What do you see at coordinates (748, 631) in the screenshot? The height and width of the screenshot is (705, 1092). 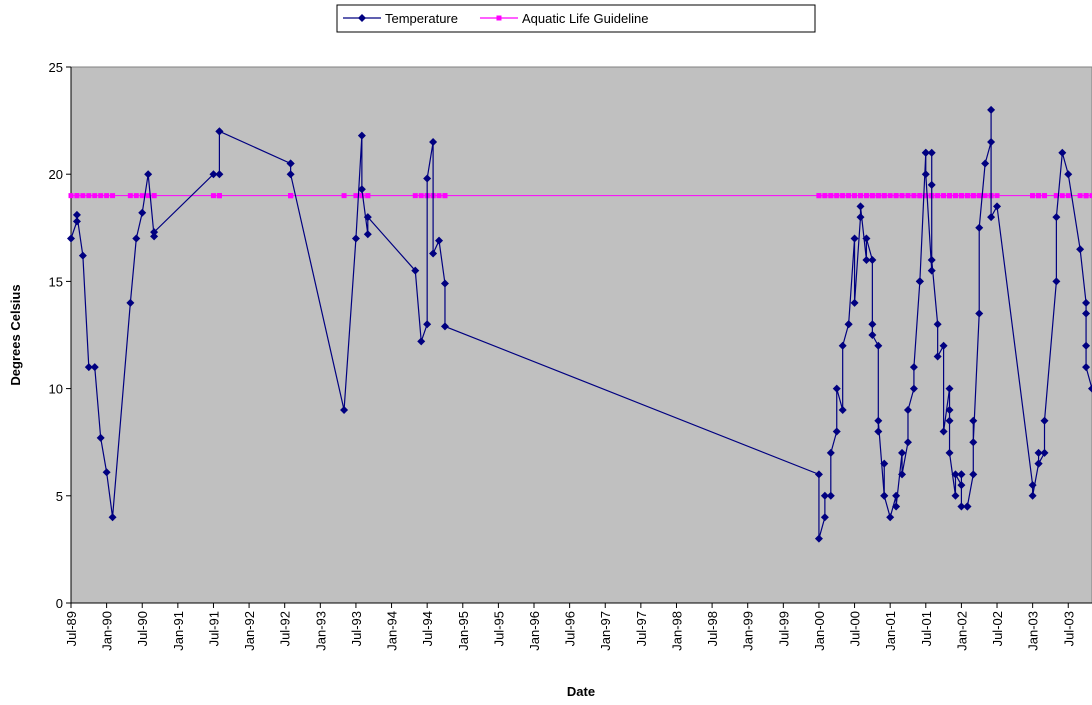 I see `x-tick-label: Jan-99` at bounding box center [748, 631].